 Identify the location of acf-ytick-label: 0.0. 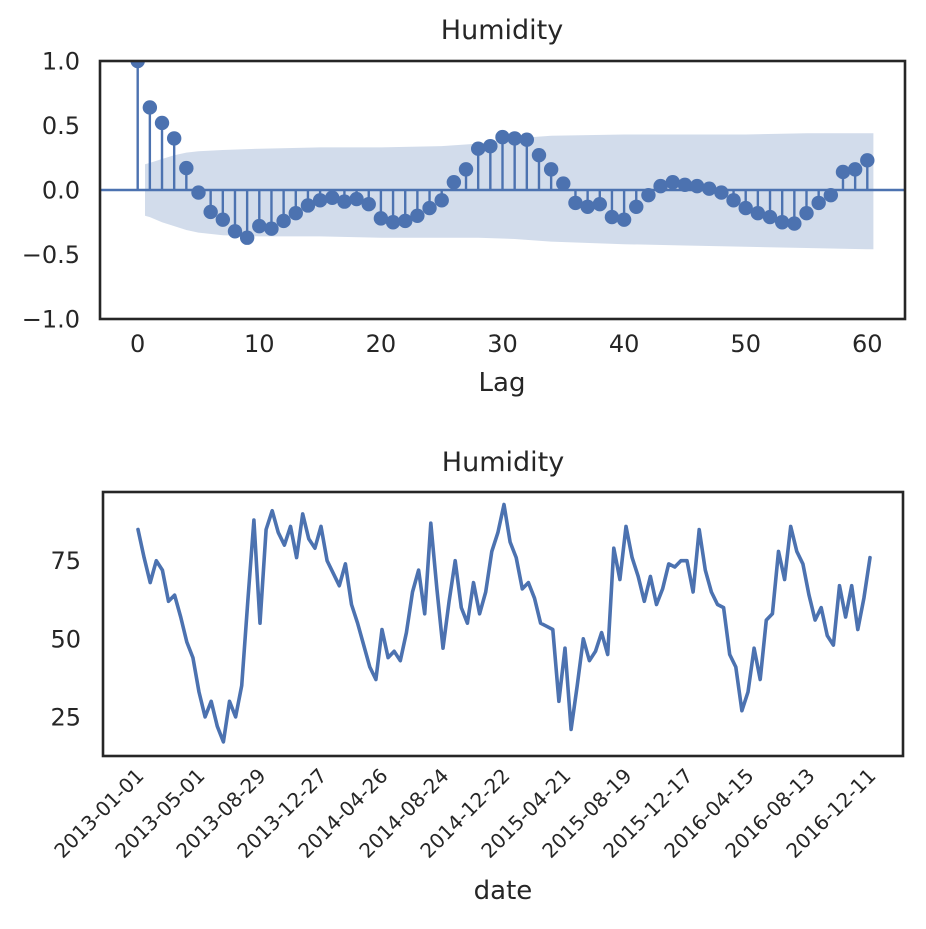
(61, 191).